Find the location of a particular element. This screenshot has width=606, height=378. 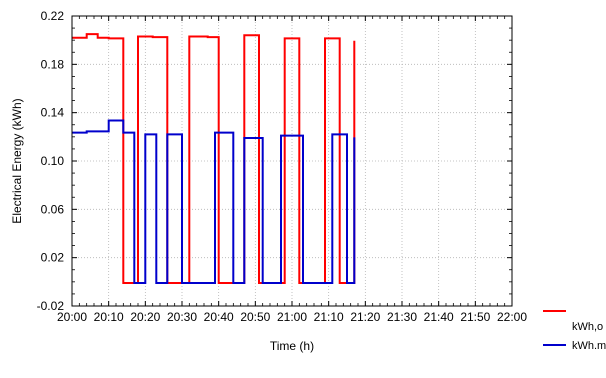

legend-label-kwh-m: kWh.m is located at coordinates (589, 346).